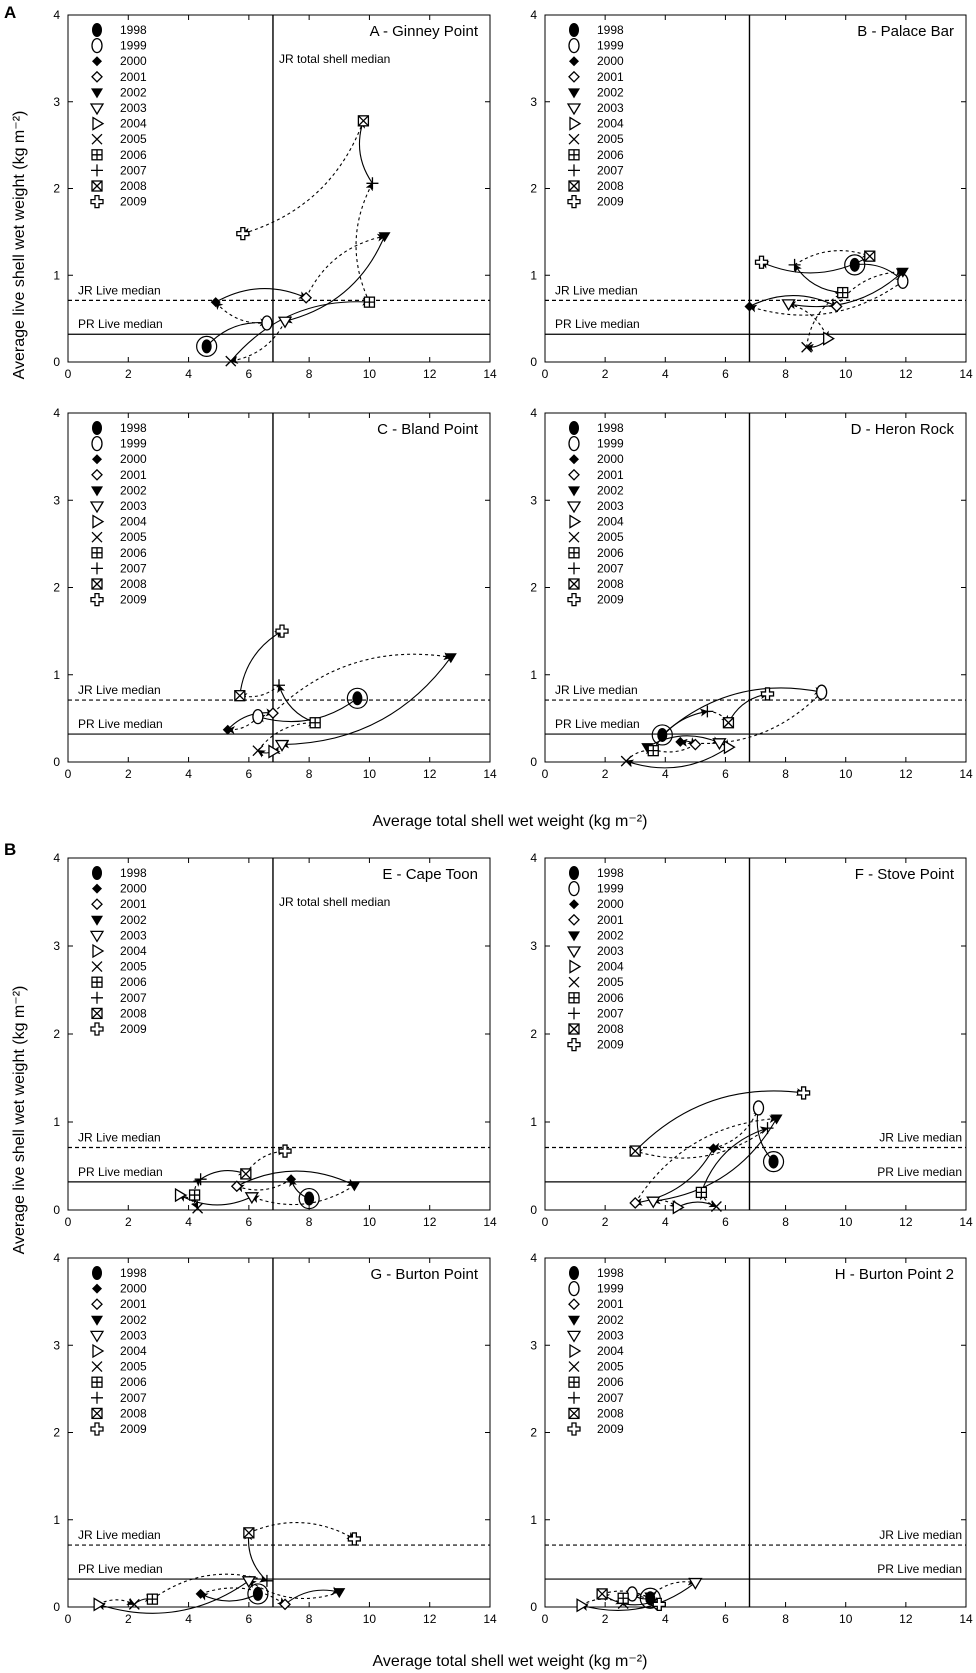  Describe the element at coordinates (133, 77) in the screenshot. I see `legend-label: 2001` at that location.